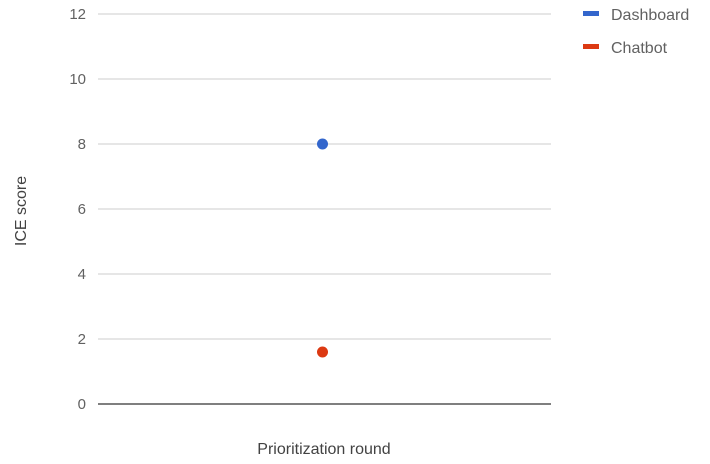 The height and width of the screenshot is (464, 710). What do you see at coordinates (77, 79) in the screenshot?
I see `y-tick-label-10: 10` at bounding box center [77, 79].